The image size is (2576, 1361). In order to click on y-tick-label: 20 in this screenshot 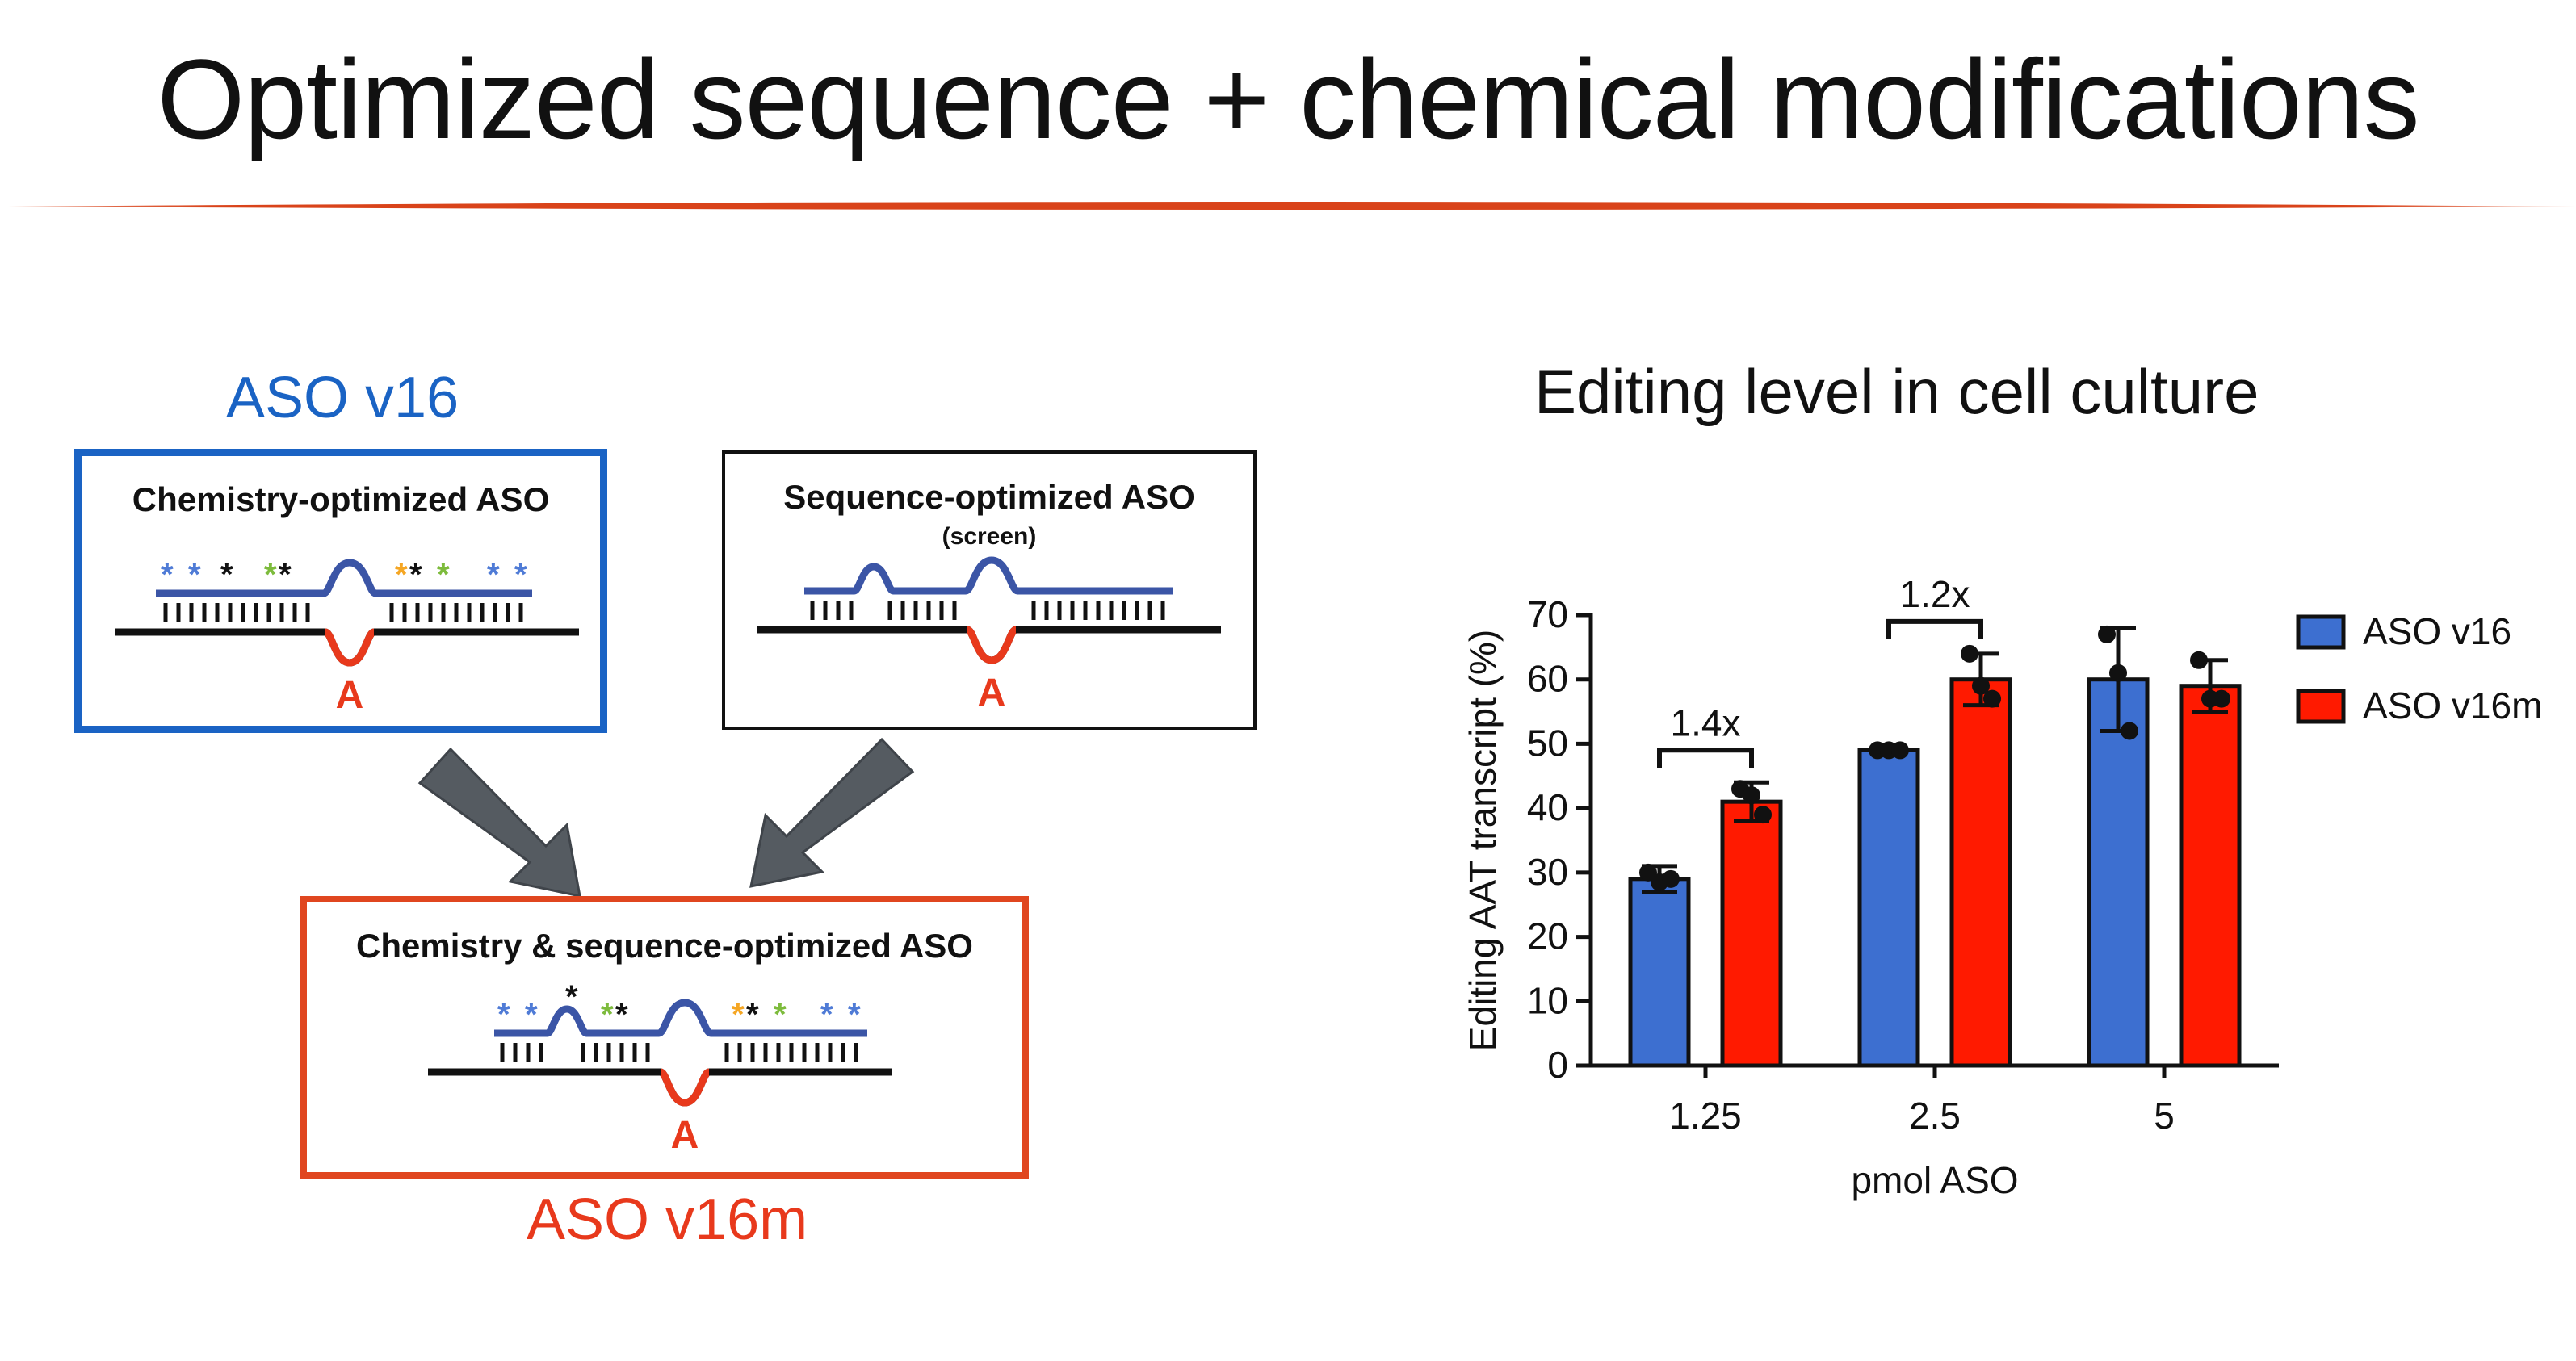, I will do `click(1547, 936)`.